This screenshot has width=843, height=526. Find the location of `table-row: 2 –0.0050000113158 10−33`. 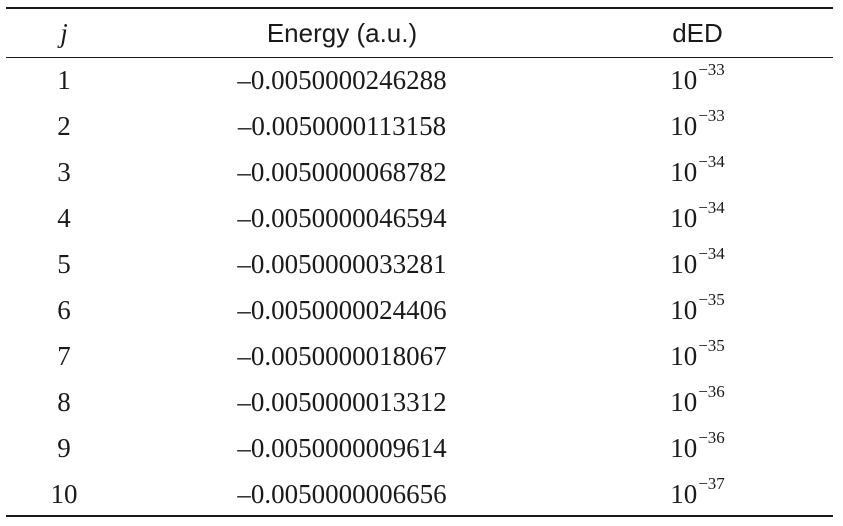

table-row: 2 –0.0050000113158 10−33 is located at coordinates (419, 126).